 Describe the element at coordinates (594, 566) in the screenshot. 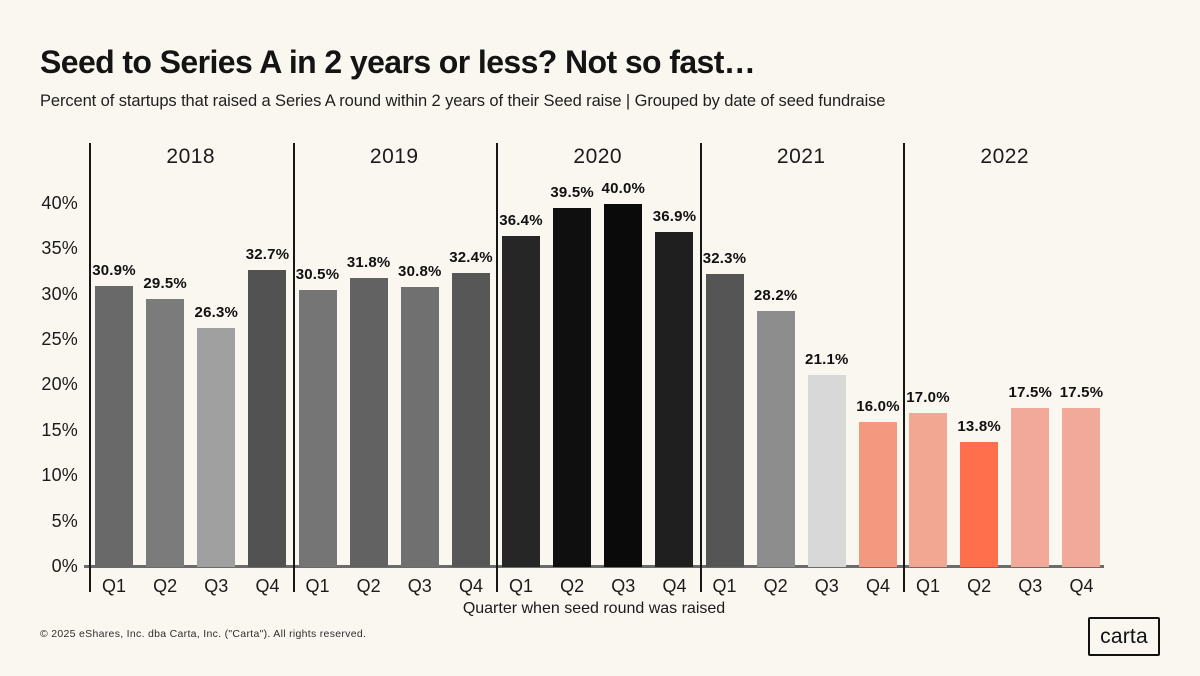

I see `x-axis-line` at that location.